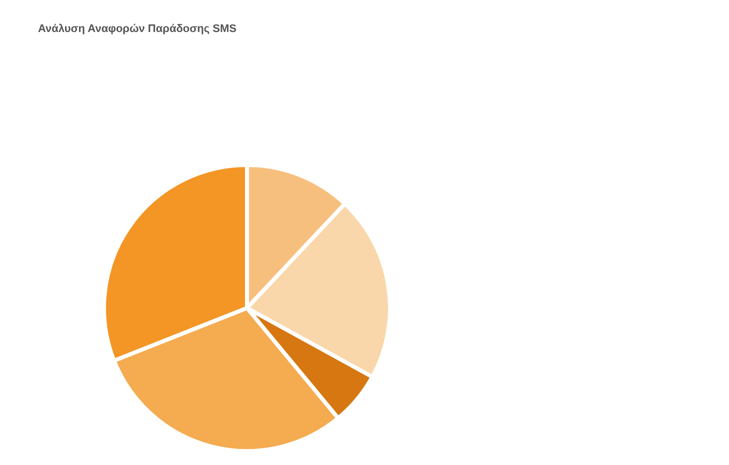  What do you see at coordinates (137, 29) in the screenshot?
I see `chart-title: Ανάλυση Αναφορών Παράδοσης SMS` at bounding box center [137, 29].